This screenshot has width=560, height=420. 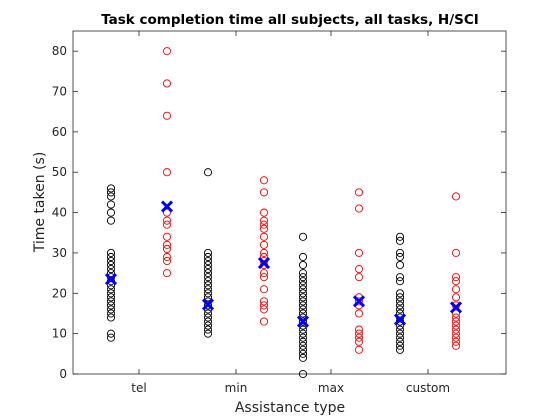 What do you see at coordinates (59, 293) in the screenshot?
I see `y-tick-label: 20` at bounding box center [59, 293].